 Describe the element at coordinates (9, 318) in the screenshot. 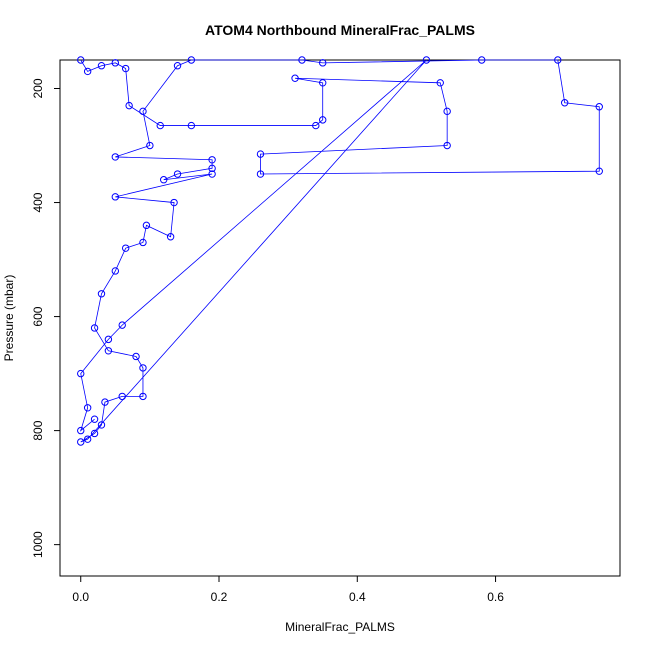

I see `y-axis-label: Pressure (mbar)` at that location.